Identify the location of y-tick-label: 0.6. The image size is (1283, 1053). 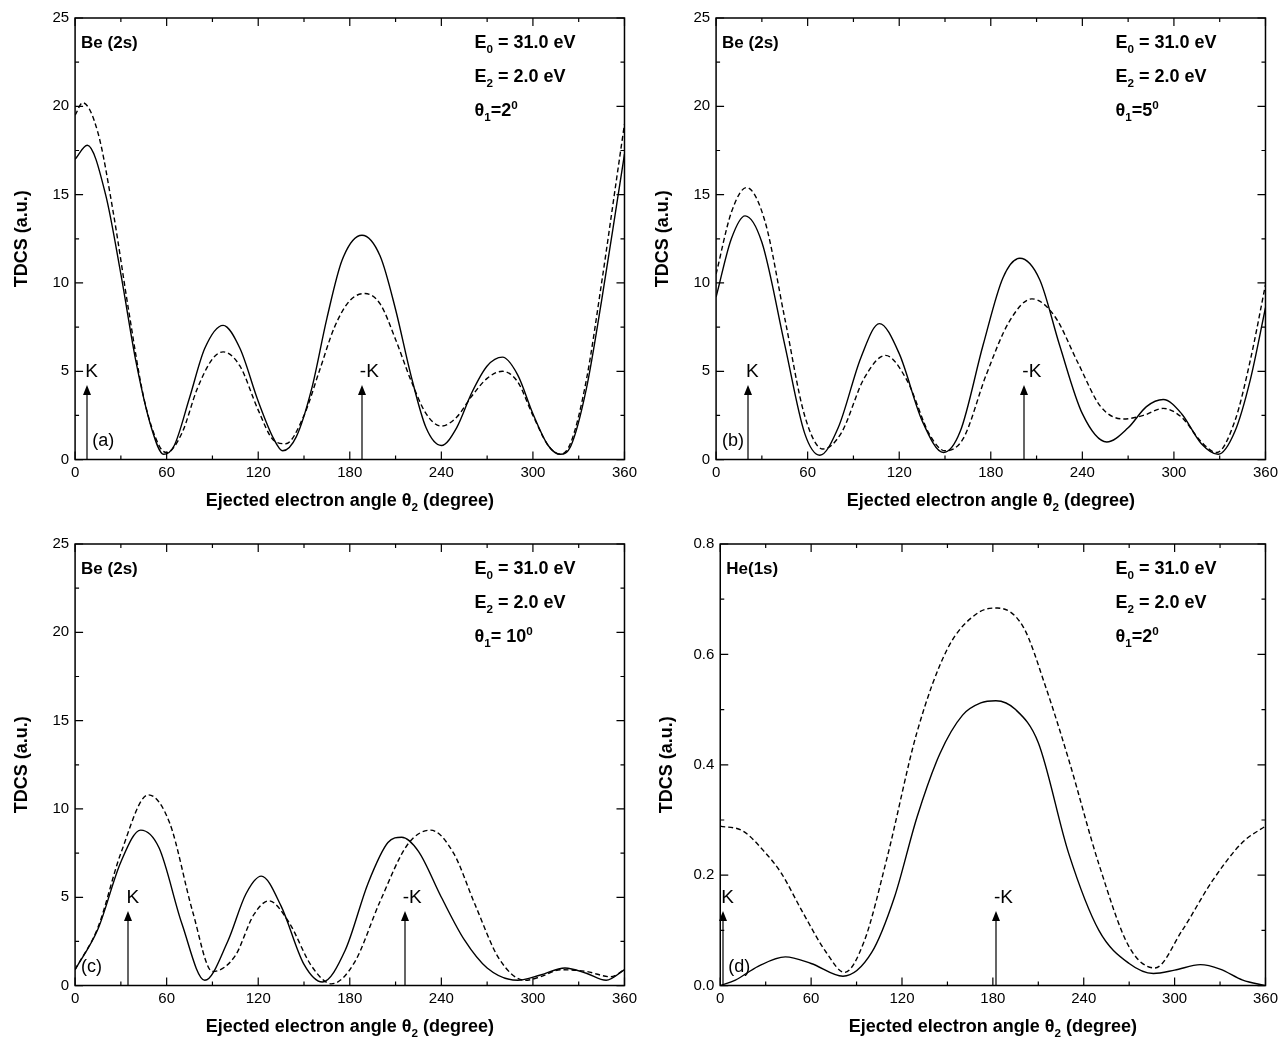
(704, 653).